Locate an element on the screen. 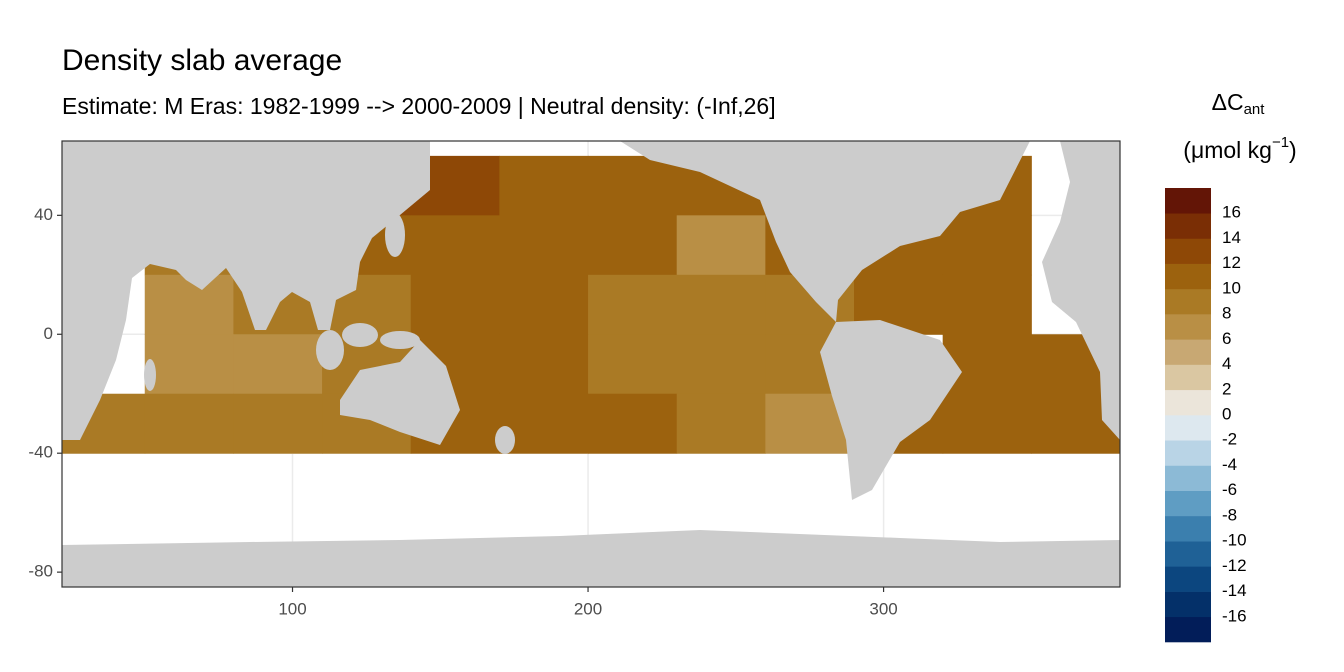  legend-label: 14 is located at coordinates (1231, 237).